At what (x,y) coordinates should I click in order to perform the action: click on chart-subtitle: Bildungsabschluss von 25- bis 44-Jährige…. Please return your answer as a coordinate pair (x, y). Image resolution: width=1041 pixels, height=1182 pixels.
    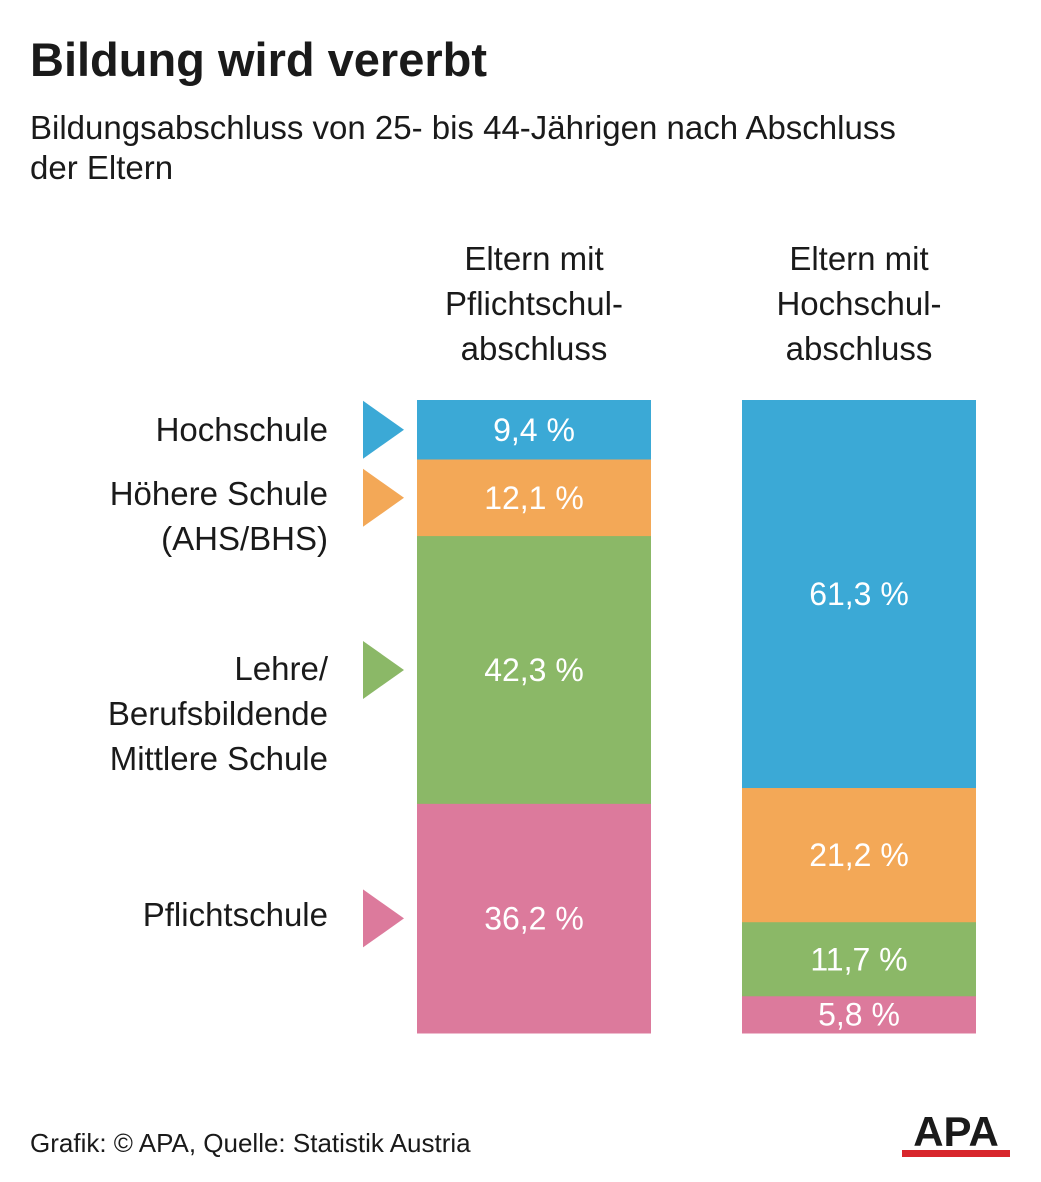
    Looking at the image, I should click on (463, 147).